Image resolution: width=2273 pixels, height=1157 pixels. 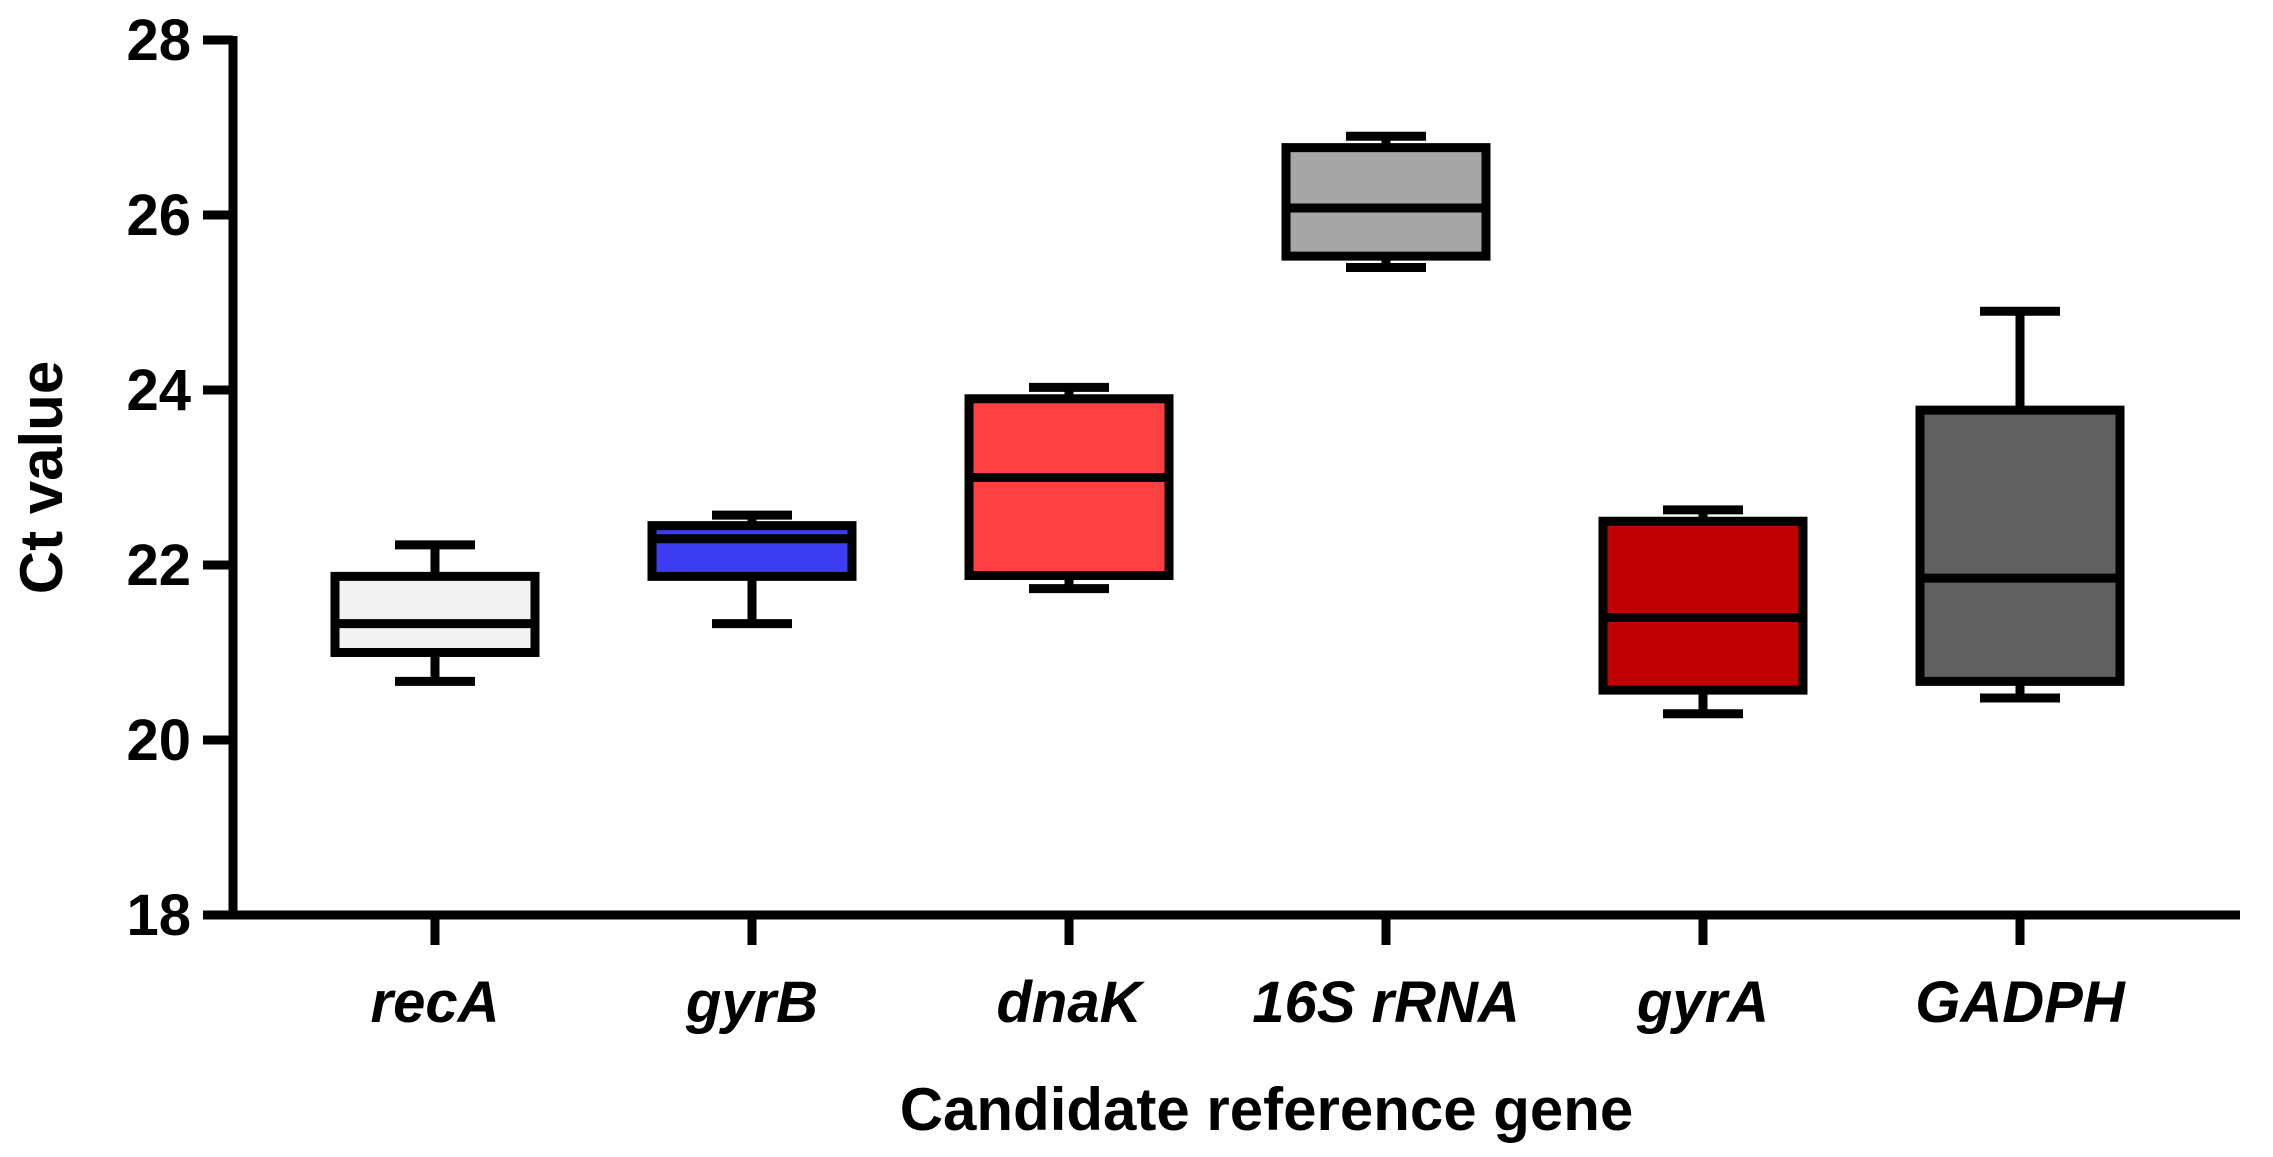 I want to click on x-tick-label: dnaK, so click(x=1071, y=1002).